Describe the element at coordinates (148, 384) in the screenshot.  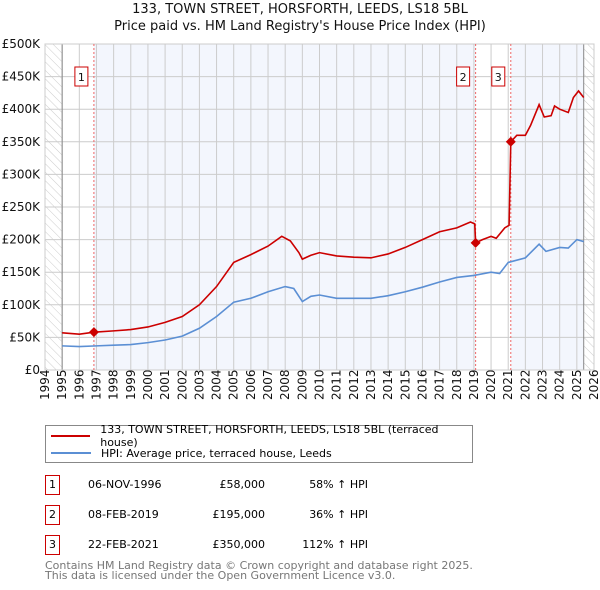
I see `x-tick-label: 2000` at that location.